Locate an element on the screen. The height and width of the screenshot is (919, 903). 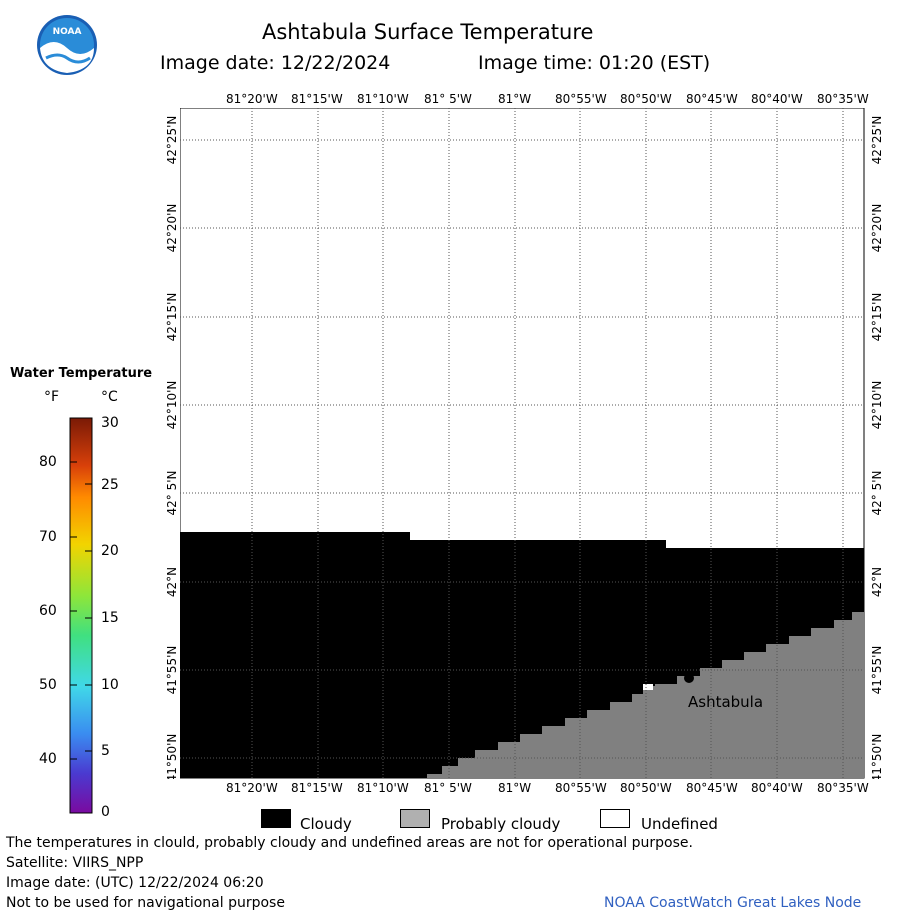
f-label: 40 is located at coordinates (48, 759).